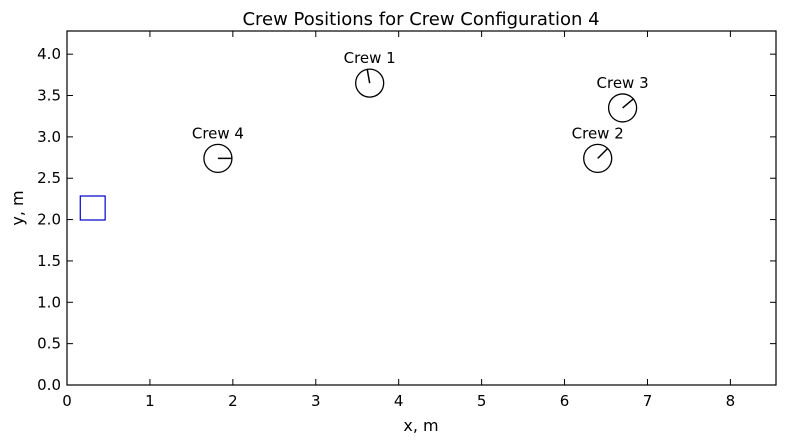 The width and height of the screenshot is (785, 444). Describe the element at coordinates (565, 401) in the screenshot. I see `x-tick-label: 6` at that location.